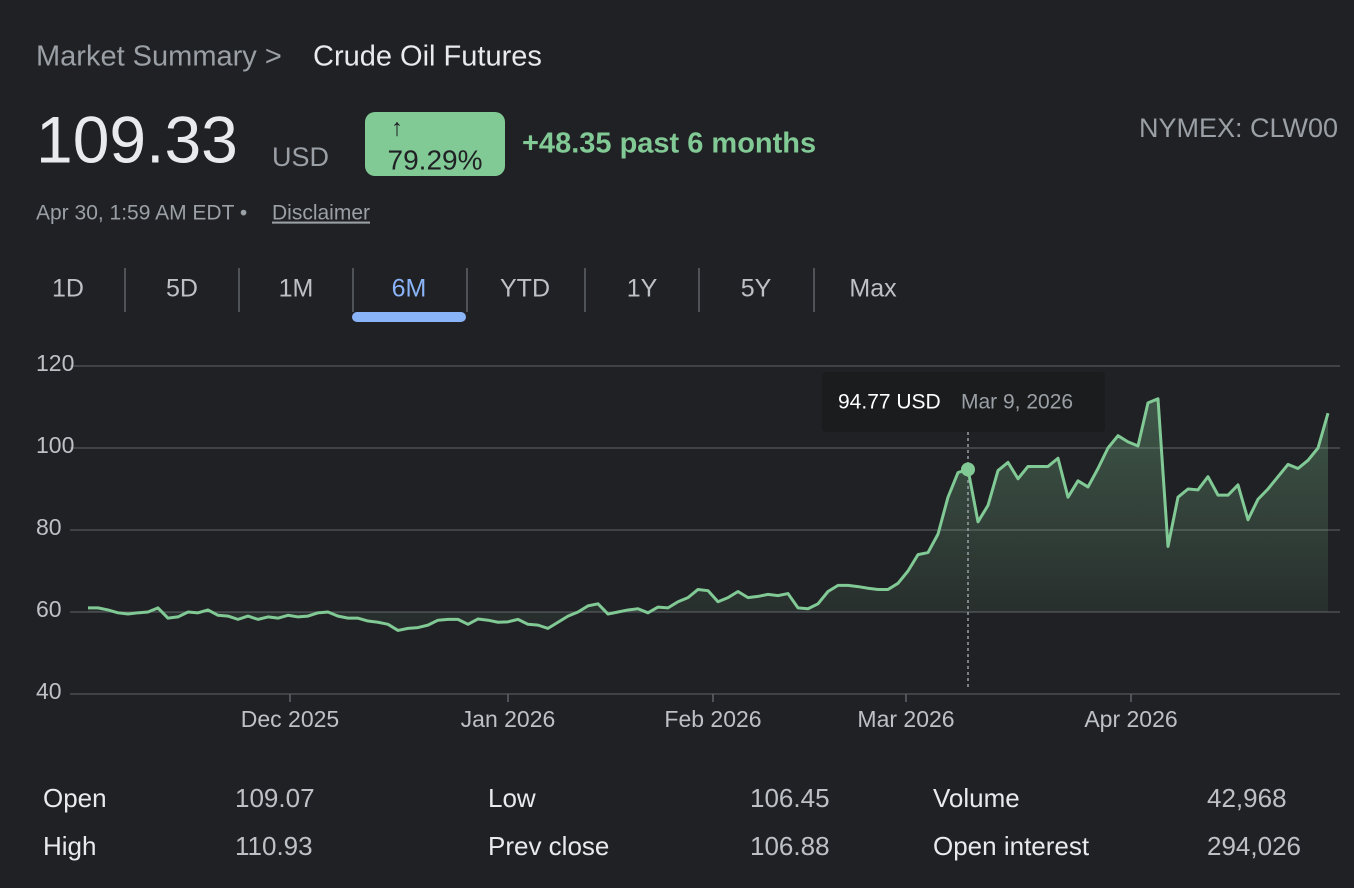  What do you see at coordinates (49, 527) in the screenshot?
I see `y-tick-label: 80` at bounding box center [49, 527].